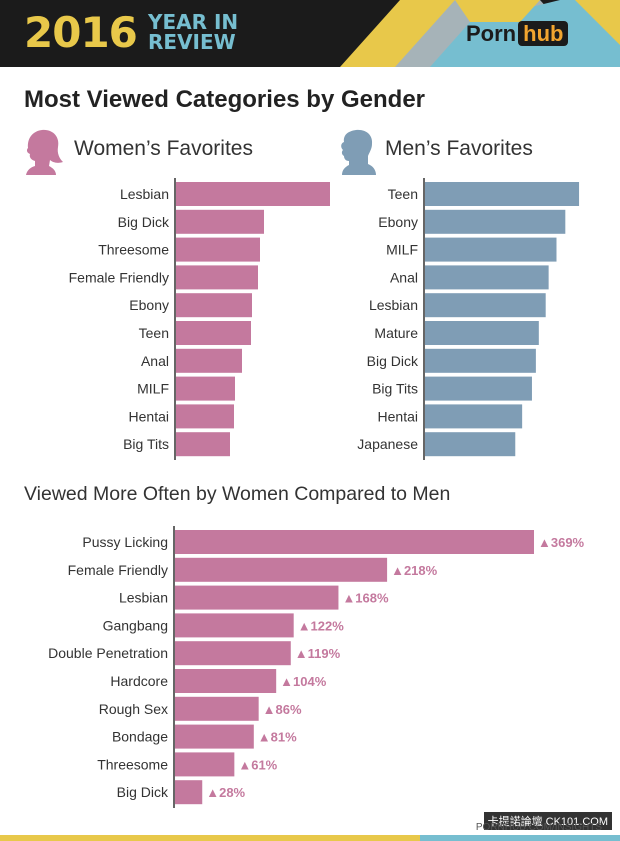 The height and width of the screenshot is (841, 620). Describe the element at coordinates (310, 838) in the screenshot. I see `footer-stripe` at that location.